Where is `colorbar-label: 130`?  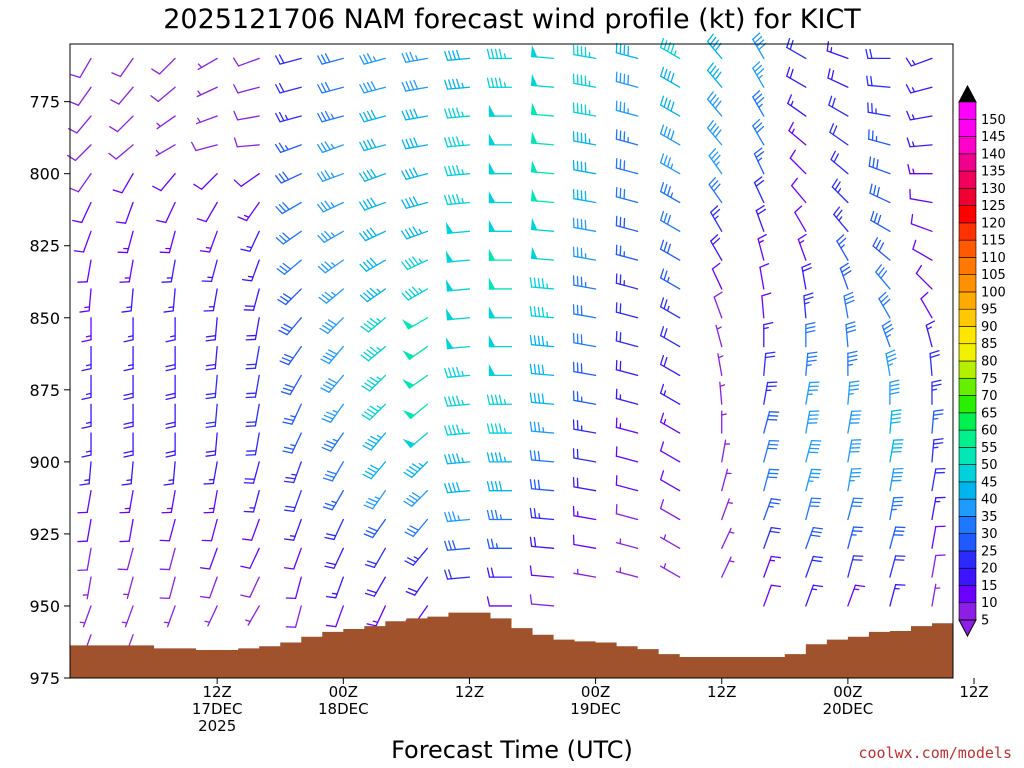
colorbar-label: 130 is located at coordinates (993, 189).